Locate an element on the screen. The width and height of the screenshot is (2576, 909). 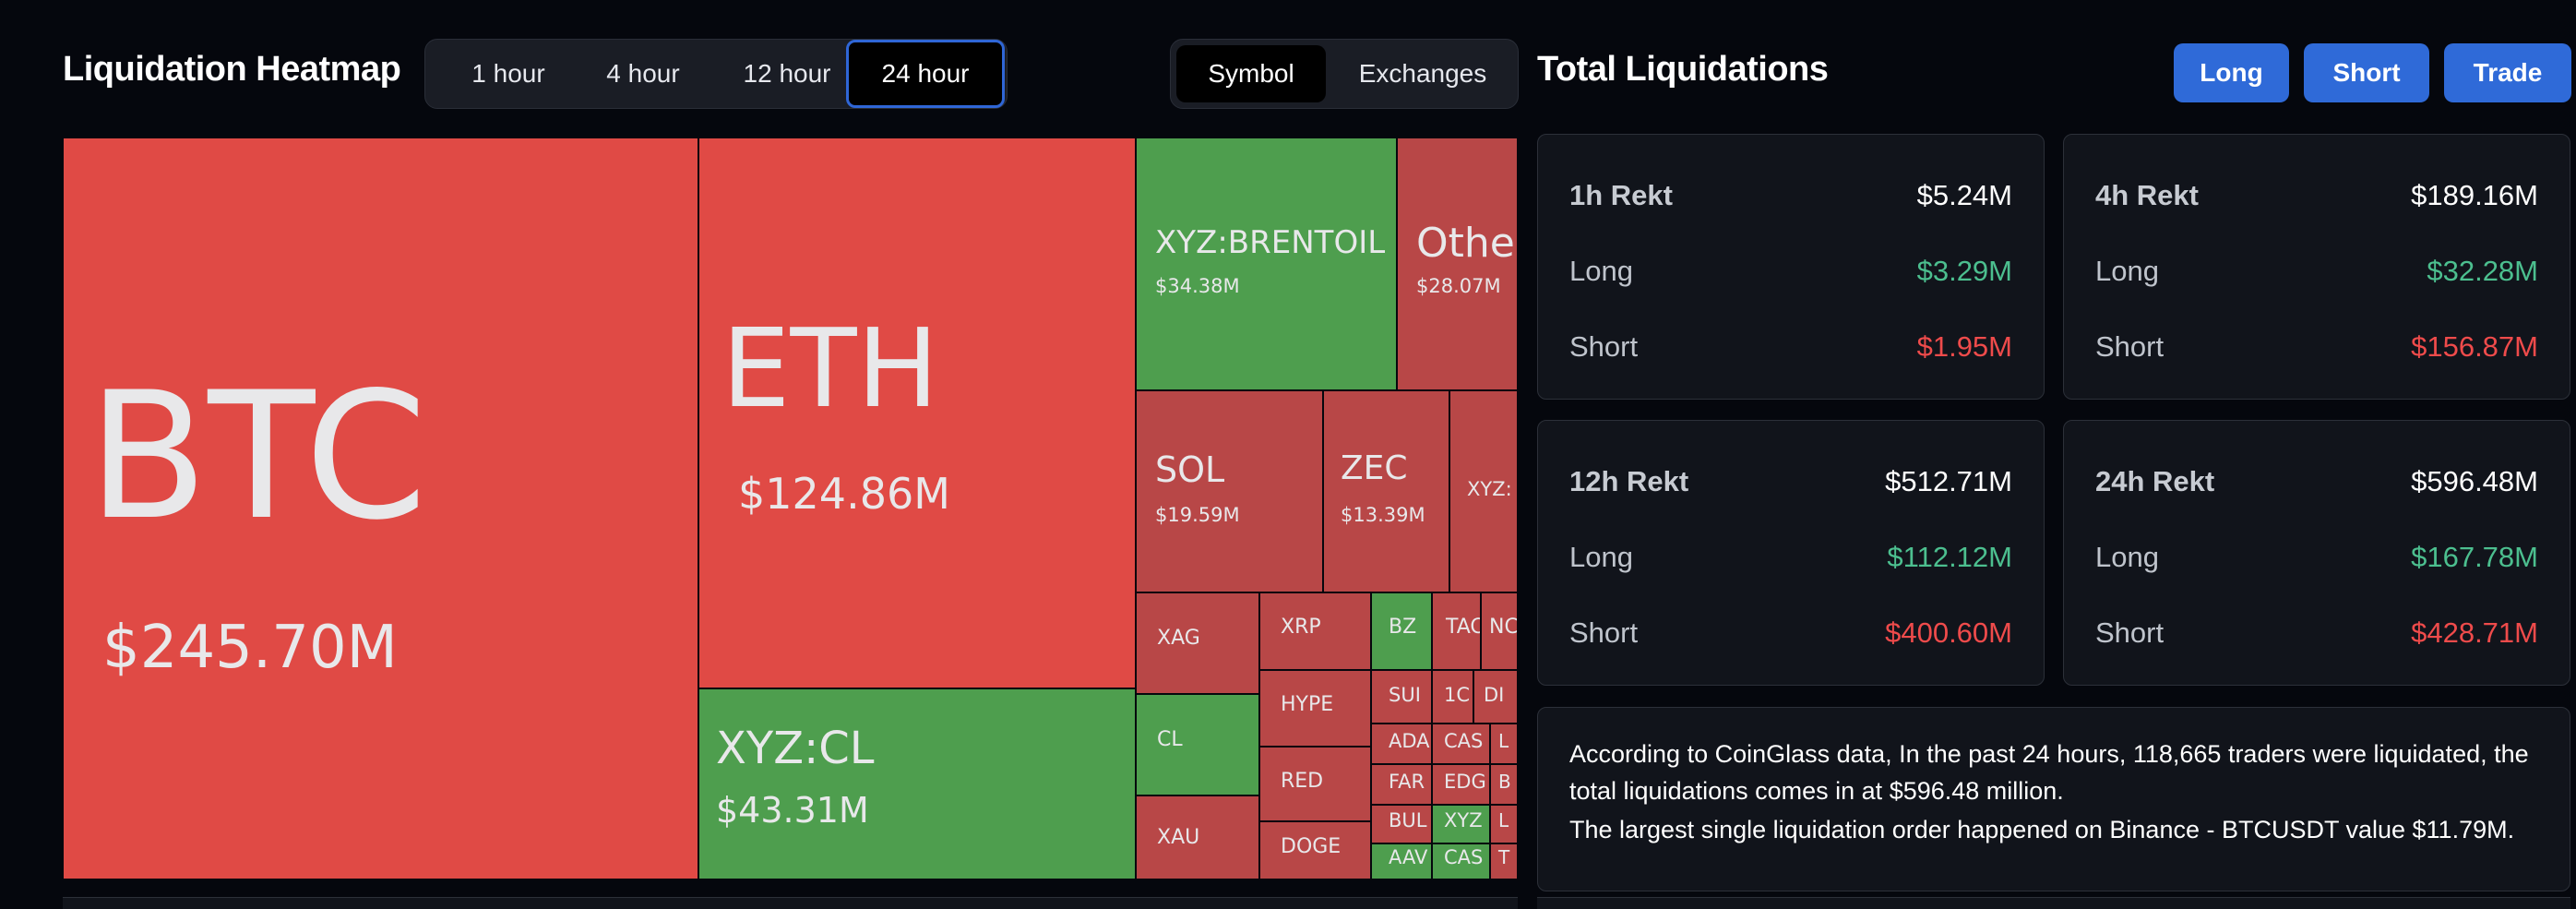
treemap-tile-far: FAR is located at coordinates (1402, 784).